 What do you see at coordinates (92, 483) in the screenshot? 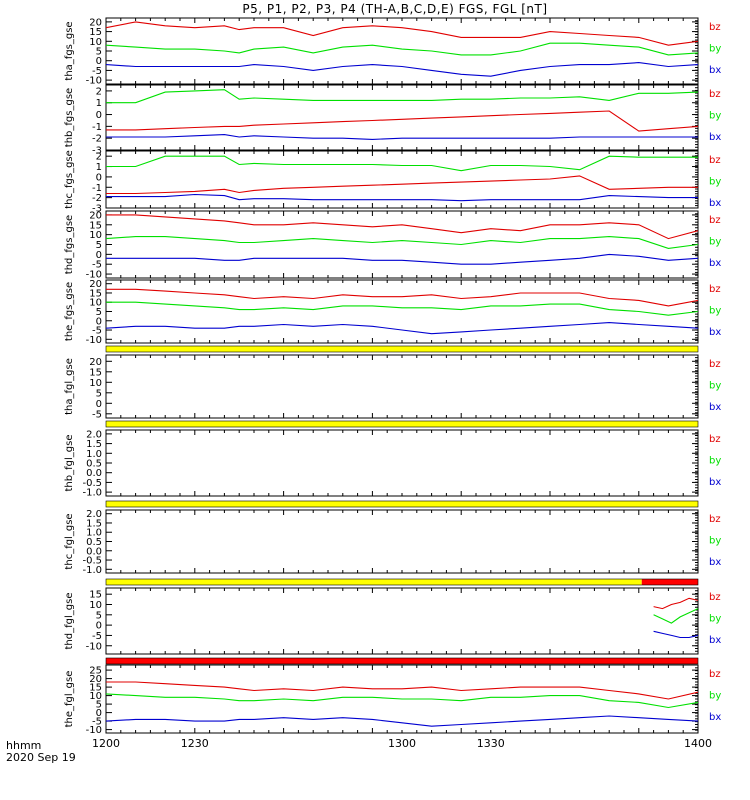
I see `y-tick-label: -0.5` at bounding box center [92, 483].